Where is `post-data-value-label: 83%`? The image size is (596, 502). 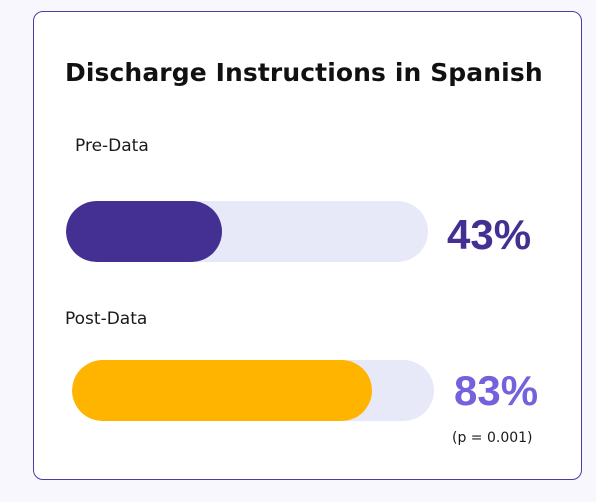 post-data-value-label: 83% is located at coordinates (496, 390).